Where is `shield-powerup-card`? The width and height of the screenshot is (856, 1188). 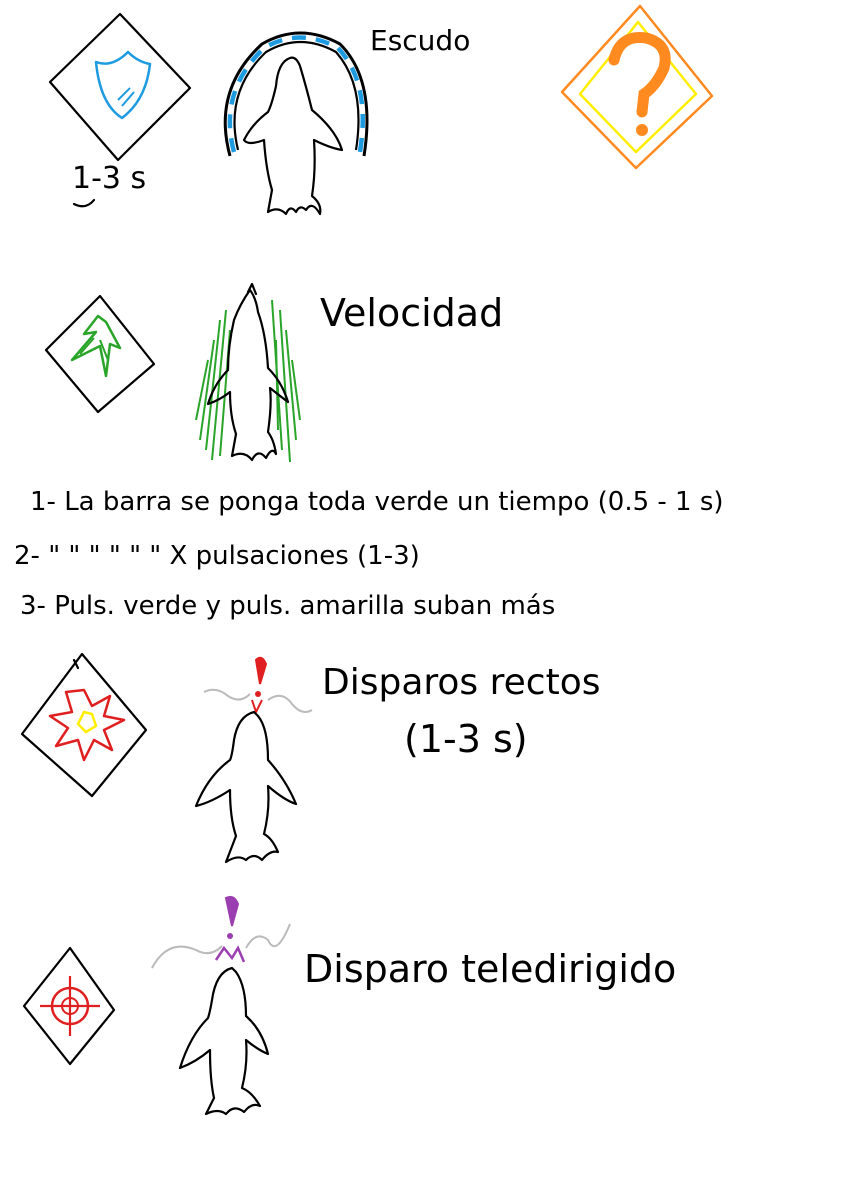
shield-powerup-card is located at coordinates (120, 87).